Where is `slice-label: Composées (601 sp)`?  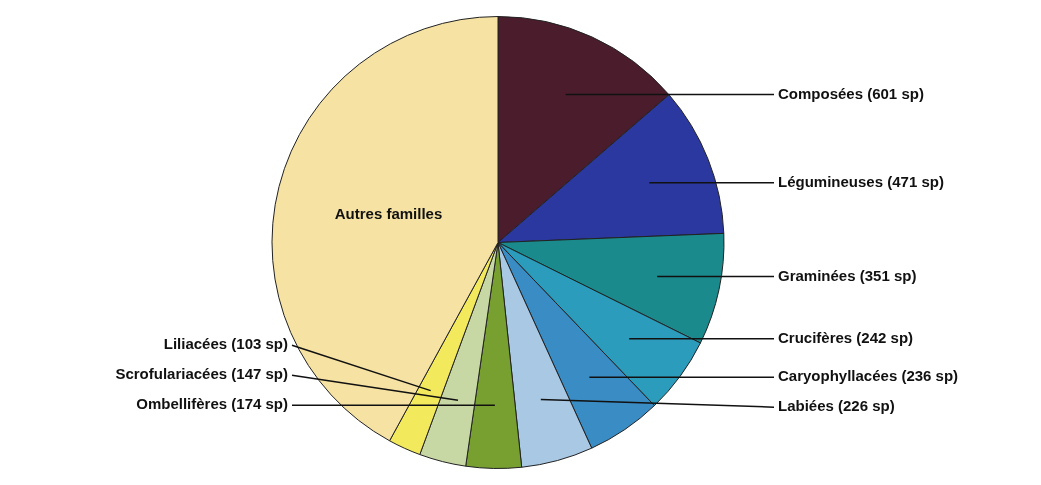
slice-label: Composées (601 sp) is located at coordinates (851, 93).